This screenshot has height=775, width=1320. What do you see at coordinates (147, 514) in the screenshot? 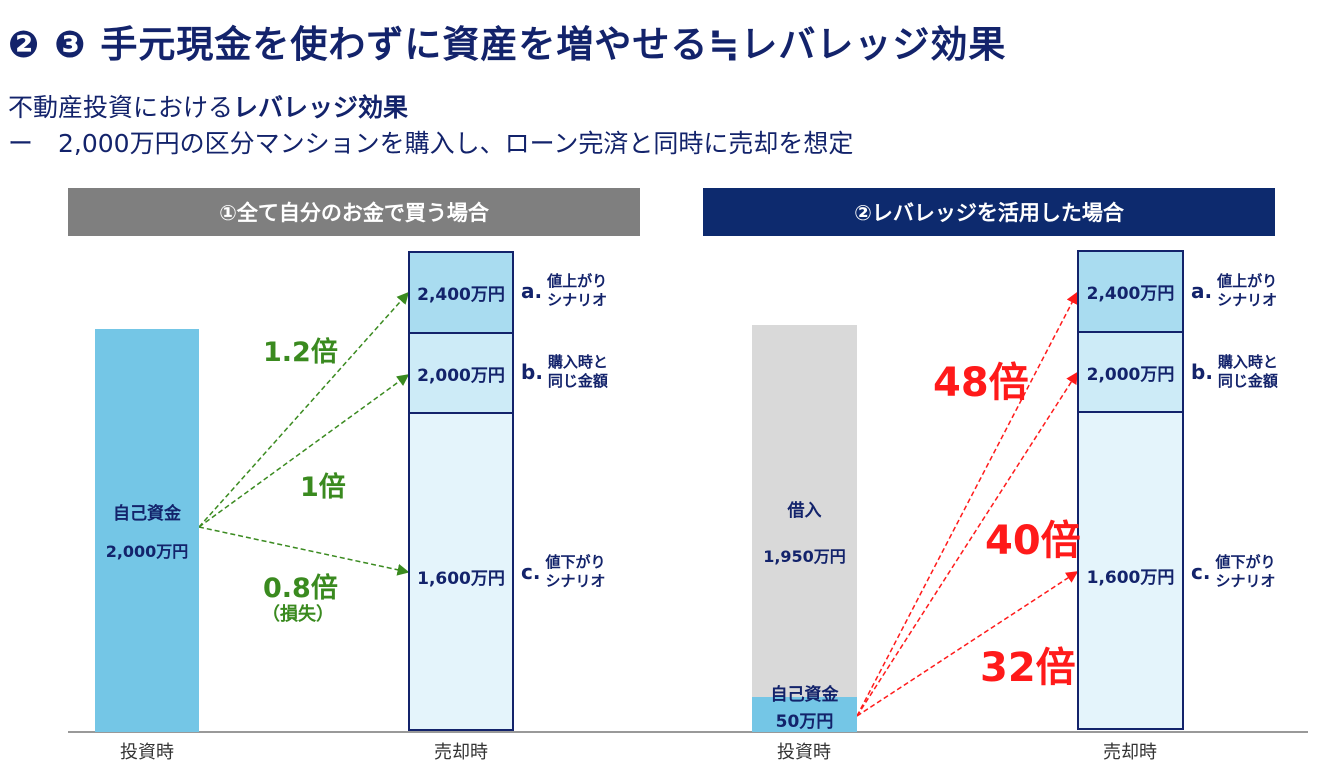
I see `own-funds-label: 自己資金` at bounding box center [147, 514].